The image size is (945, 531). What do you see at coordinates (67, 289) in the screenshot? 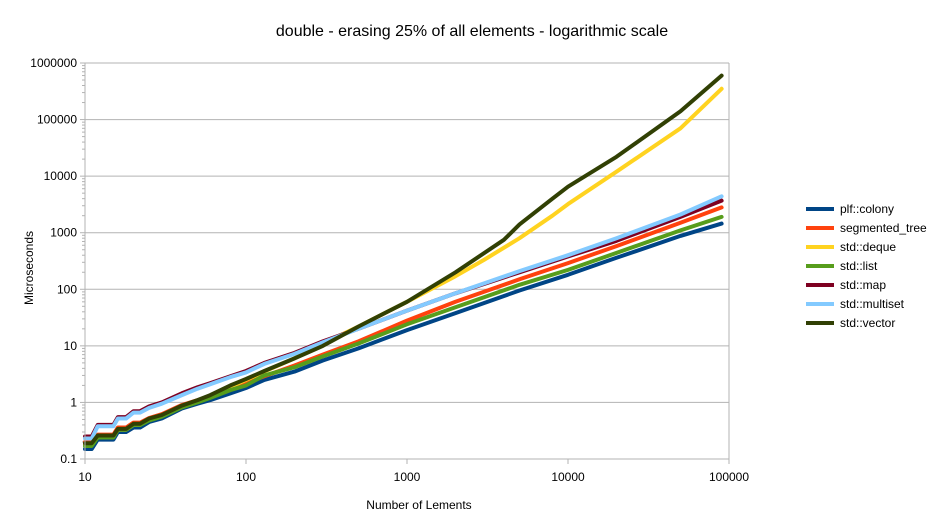
I see `y-tick-label: 100` at bounding box center [67, 289].